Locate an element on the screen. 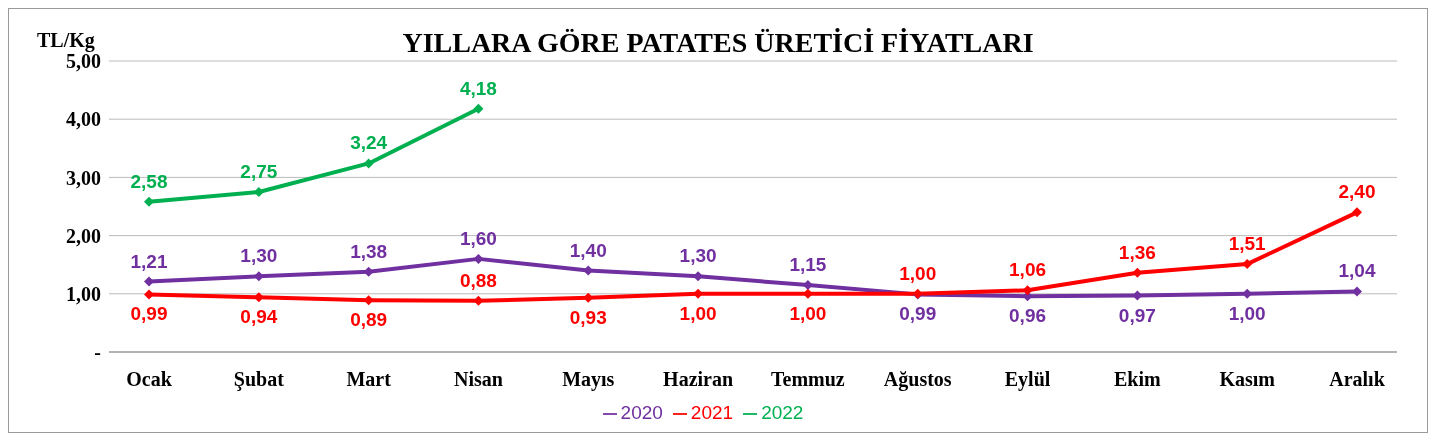 Image resolution: width=1434 pixels, height=439 pixels. x-tick-label: Eylül is located at coordinates (1027, 380).